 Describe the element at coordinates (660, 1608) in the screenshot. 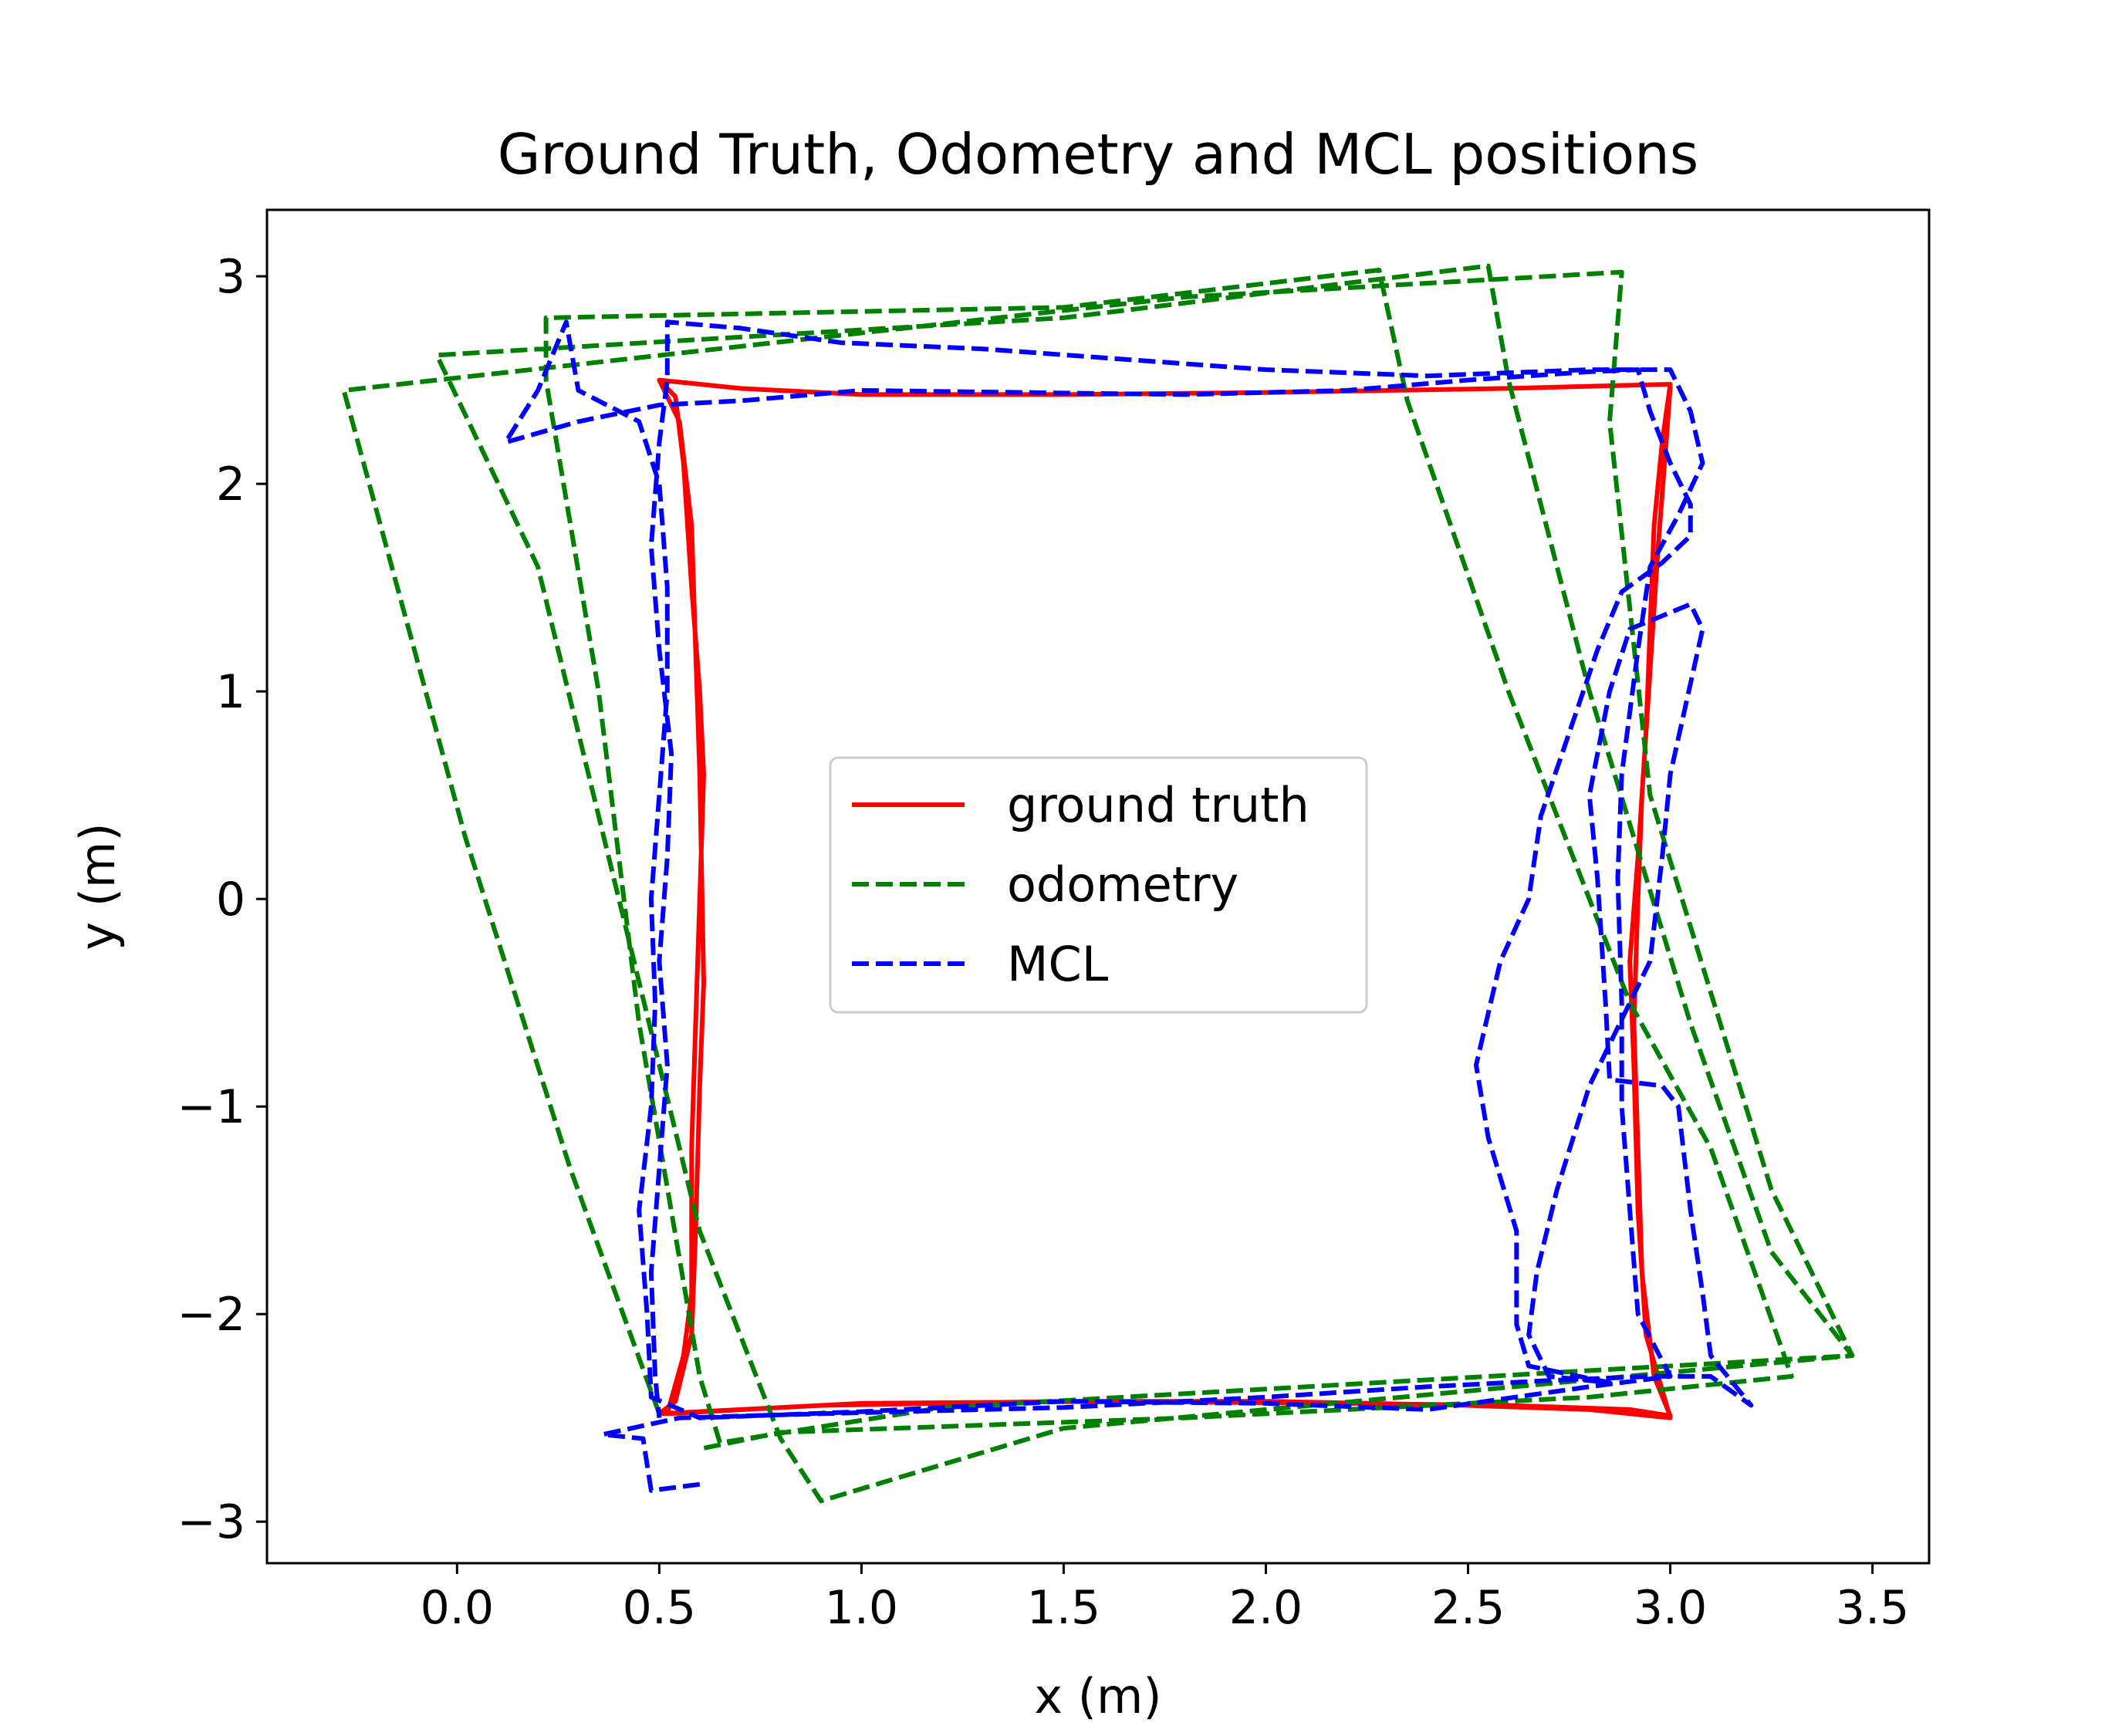

I see `x-tick-label: 0.5` at that location.